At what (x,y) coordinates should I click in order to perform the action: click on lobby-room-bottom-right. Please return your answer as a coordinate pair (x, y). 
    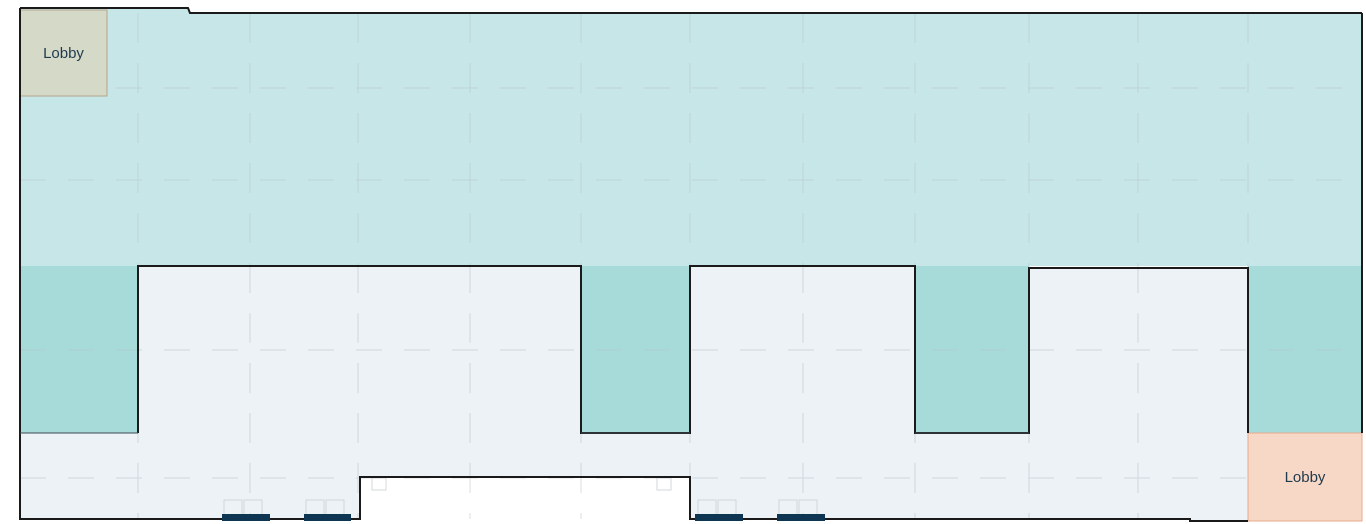
    Looking at the image, I should click on (1305, 477).